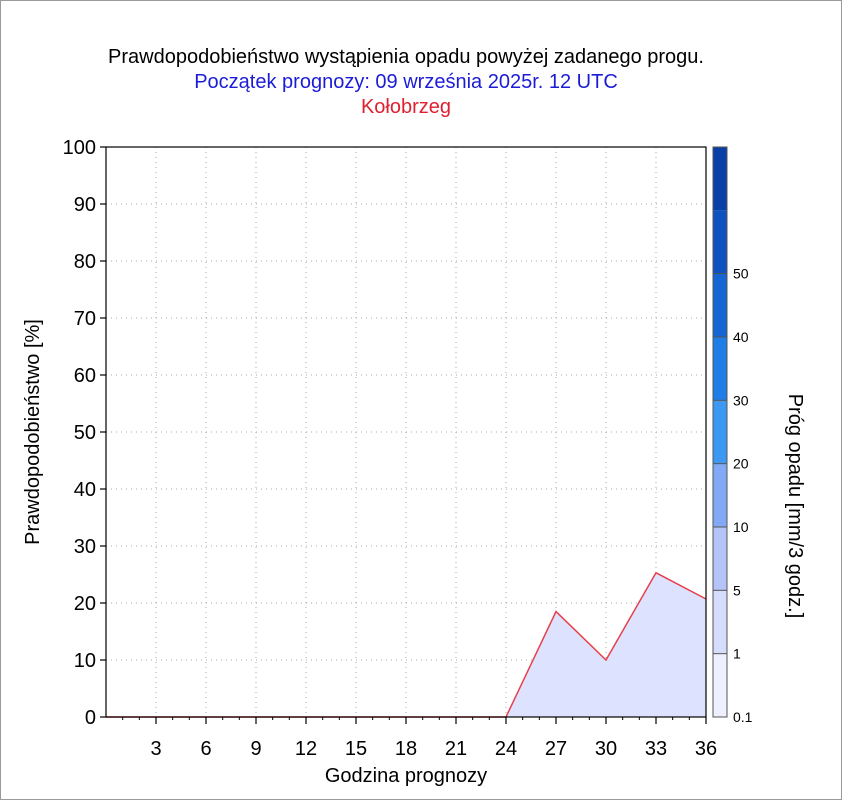  What do you see at coordinates (255, 749) in the screenshot?
I see `x-tick-label: 9` at bounding box center [255, 749].